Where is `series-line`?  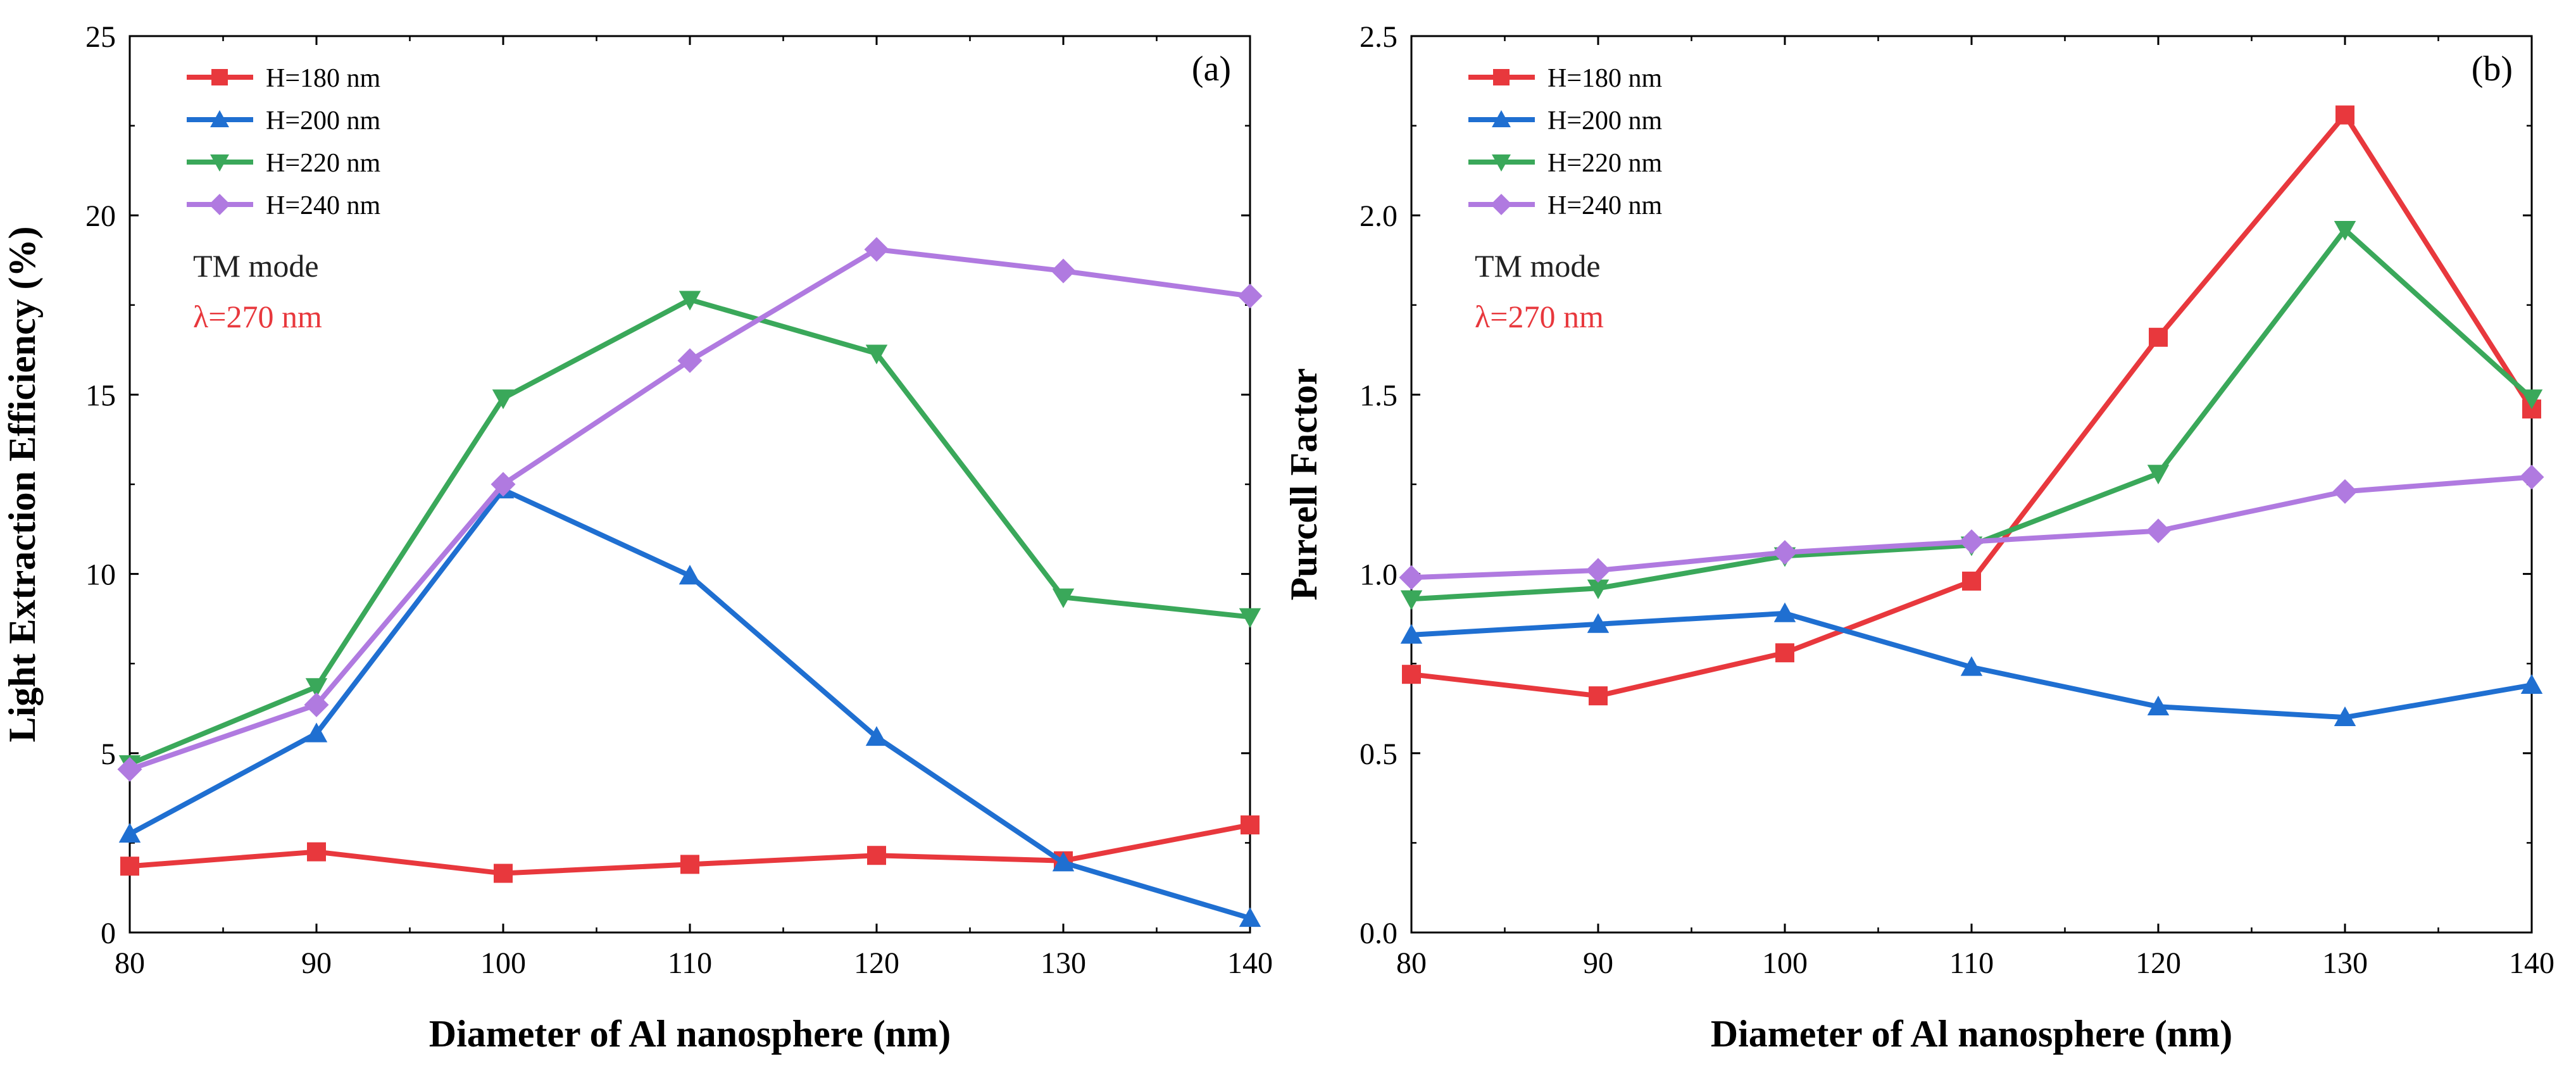
series-line is located at coordinates (1971, 527).